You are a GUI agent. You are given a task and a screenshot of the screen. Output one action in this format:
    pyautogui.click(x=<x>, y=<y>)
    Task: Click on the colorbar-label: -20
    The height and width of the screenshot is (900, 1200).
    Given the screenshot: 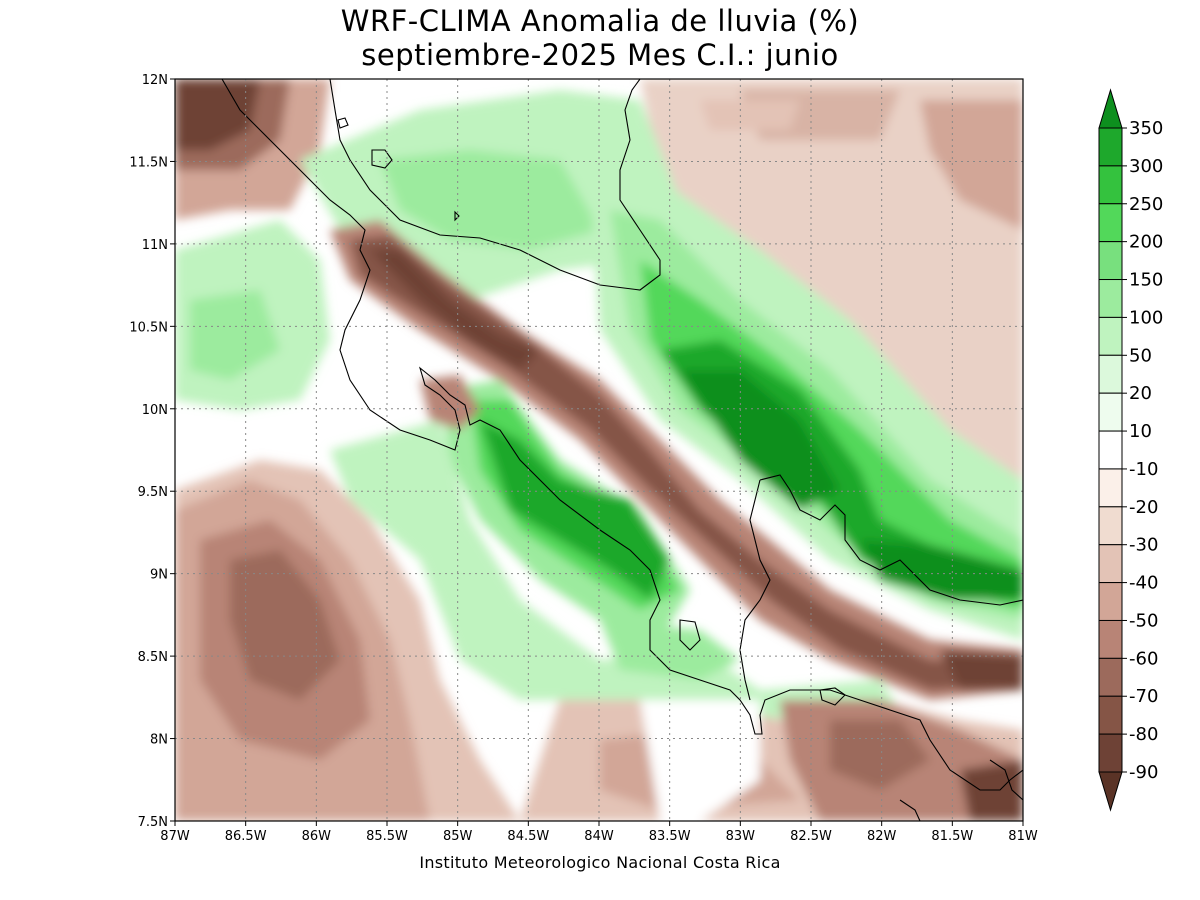 What is the action you would take?
    pyautogui.click(x=1143, y=507)
    